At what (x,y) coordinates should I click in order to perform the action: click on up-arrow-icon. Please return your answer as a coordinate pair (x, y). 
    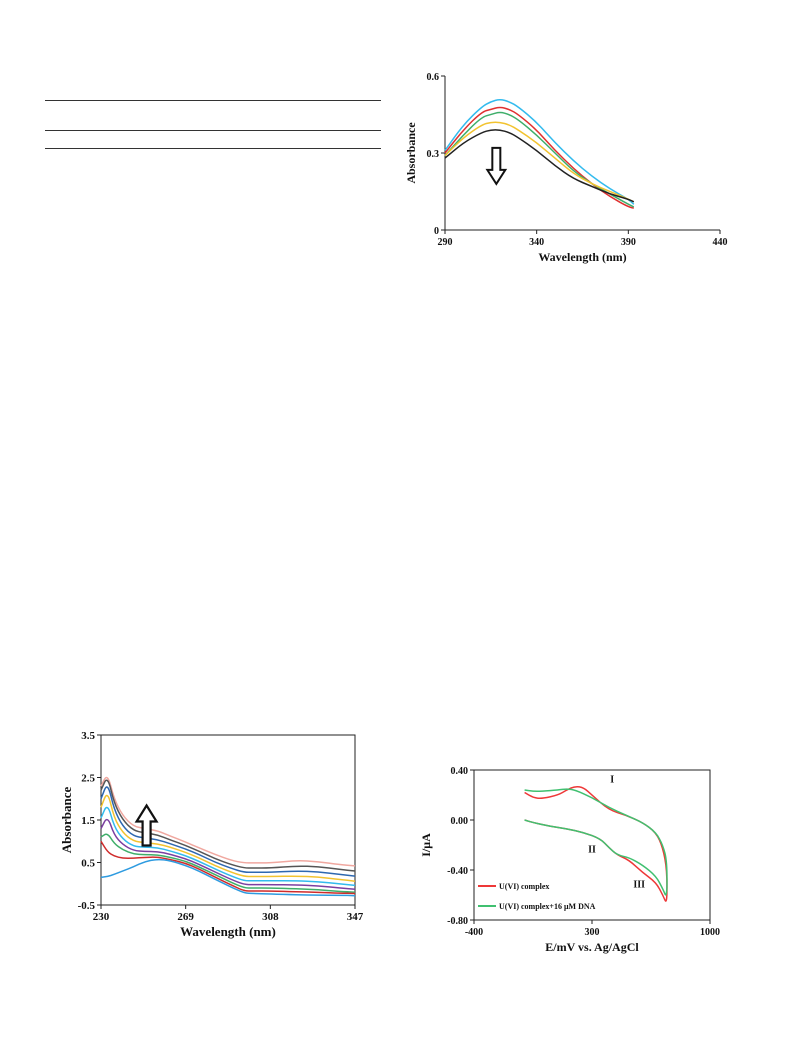
    Looking at the image, I should click on (146, 825).